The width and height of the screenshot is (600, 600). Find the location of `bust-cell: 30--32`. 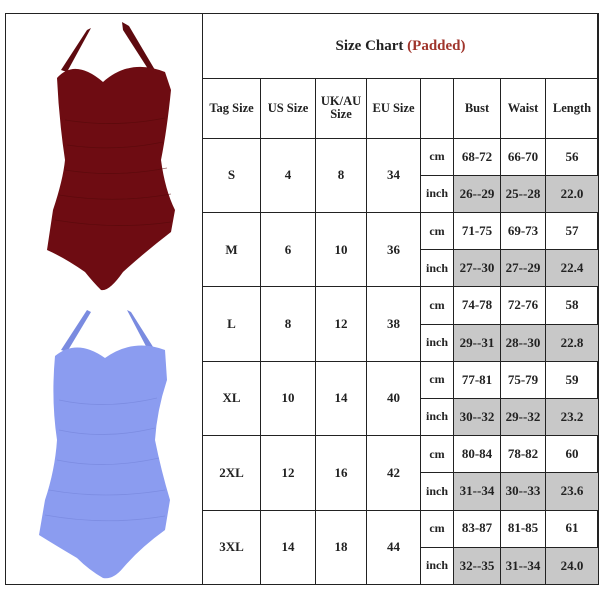

bust-cell: 30--32 is located at coordinates (477, 417).